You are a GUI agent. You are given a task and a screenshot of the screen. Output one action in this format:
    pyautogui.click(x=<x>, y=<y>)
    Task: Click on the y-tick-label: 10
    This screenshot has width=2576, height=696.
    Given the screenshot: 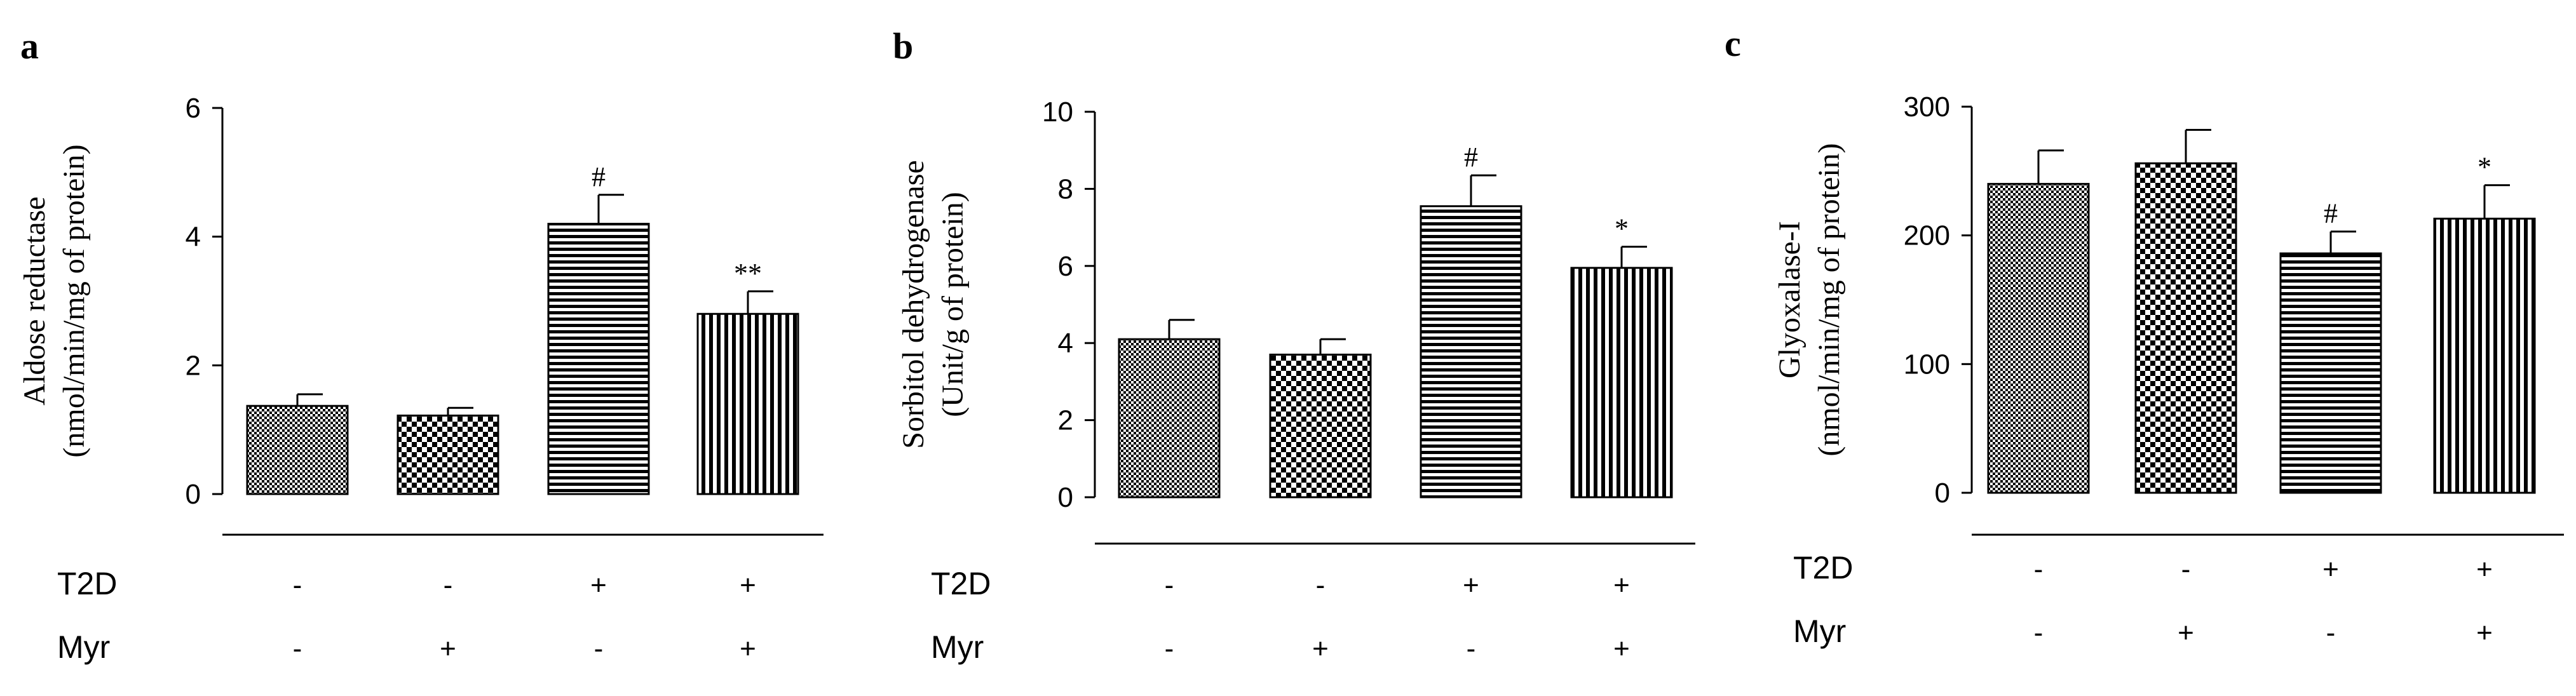 What is the action you would take?
    pyautogui.click(x=1057, y=112)
    